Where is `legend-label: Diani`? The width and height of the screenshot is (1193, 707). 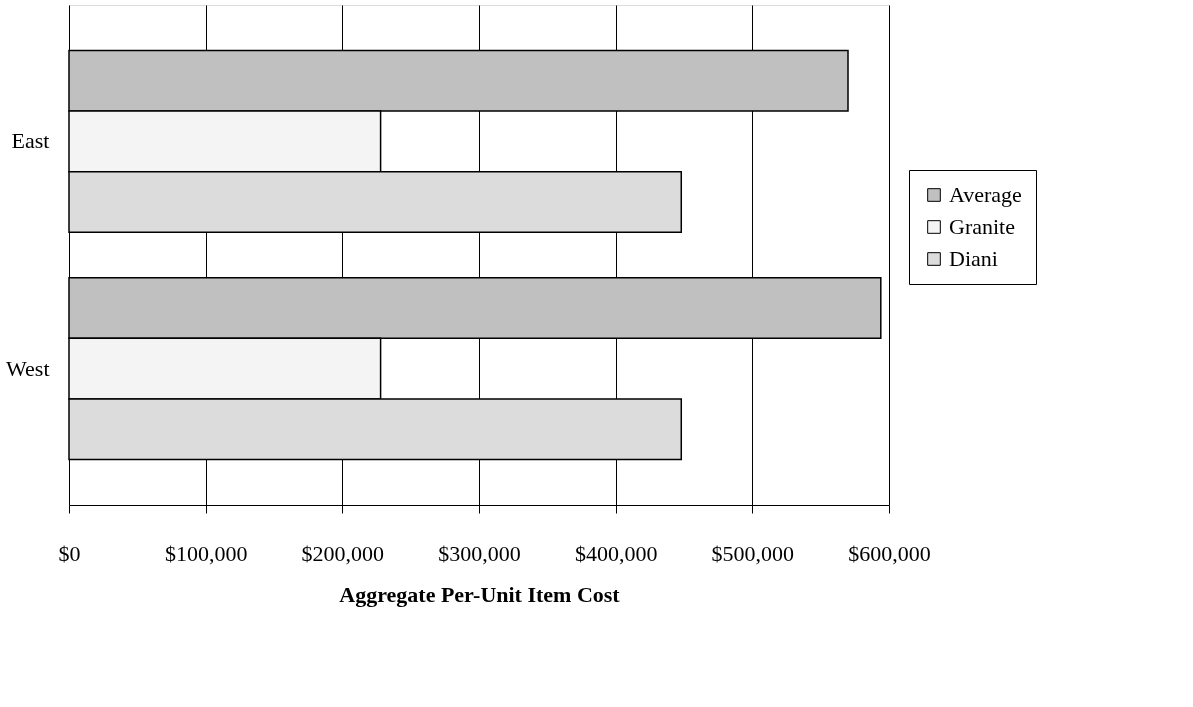
legend-label: Diani is located at coordinates (973, 258).